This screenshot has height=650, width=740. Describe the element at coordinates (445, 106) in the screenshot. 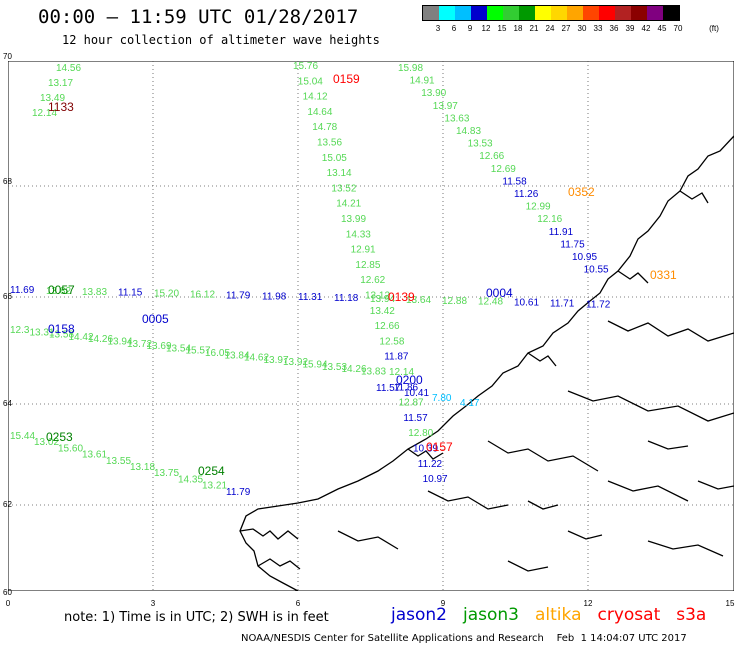

I see `wave-height-value: 13.97` at that location.